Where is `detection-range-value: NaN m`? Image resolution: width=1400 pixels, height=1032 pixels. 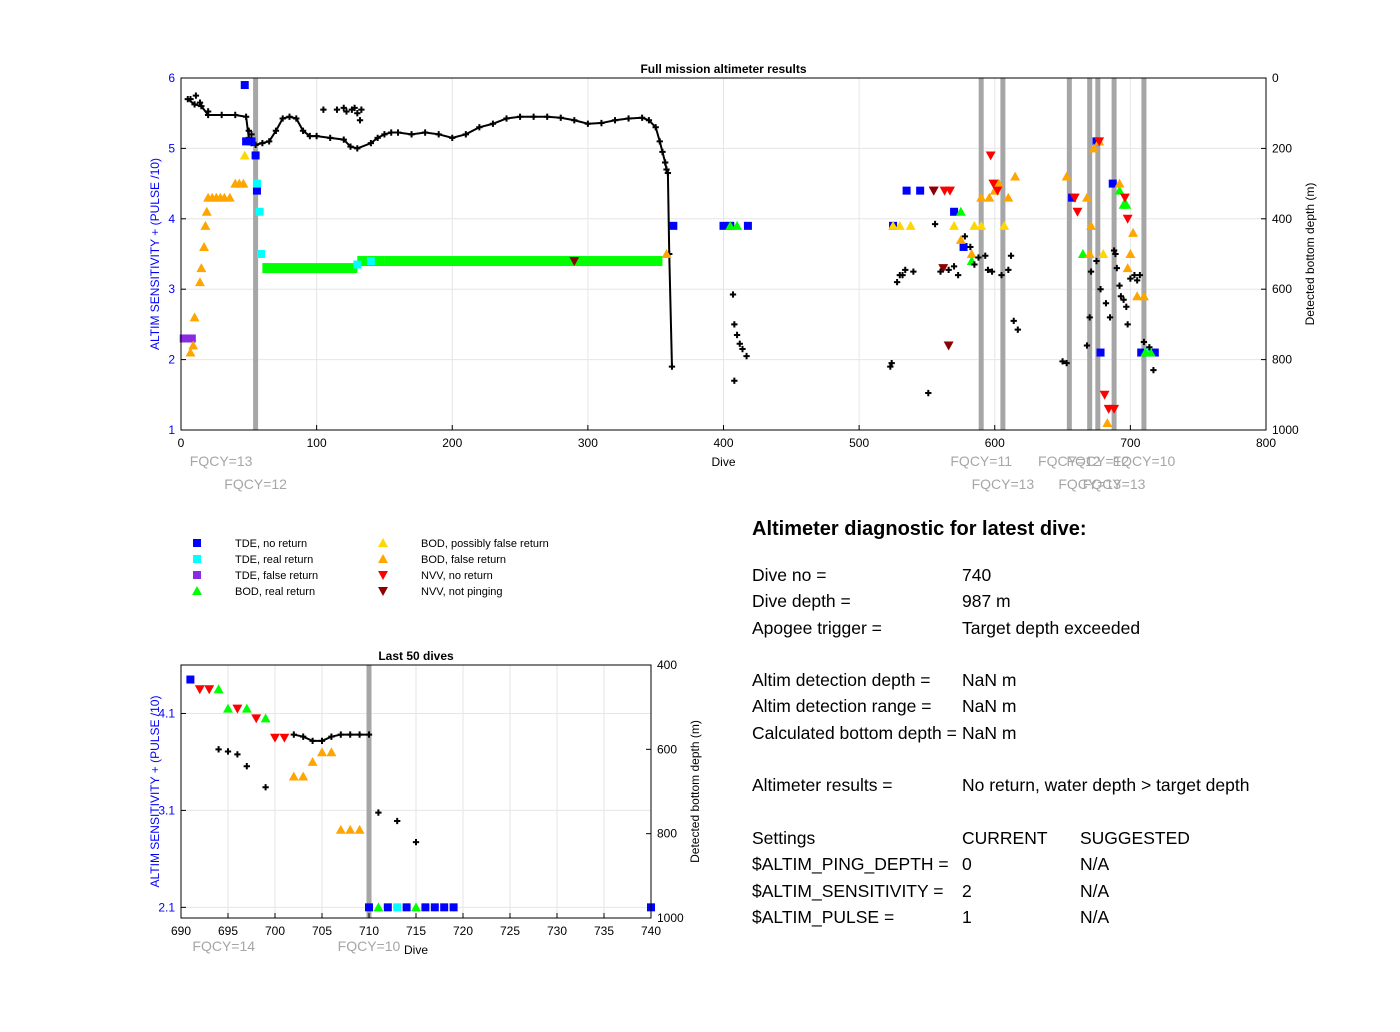
detection-range-value: NaN m is located at coordinates (989, 706).